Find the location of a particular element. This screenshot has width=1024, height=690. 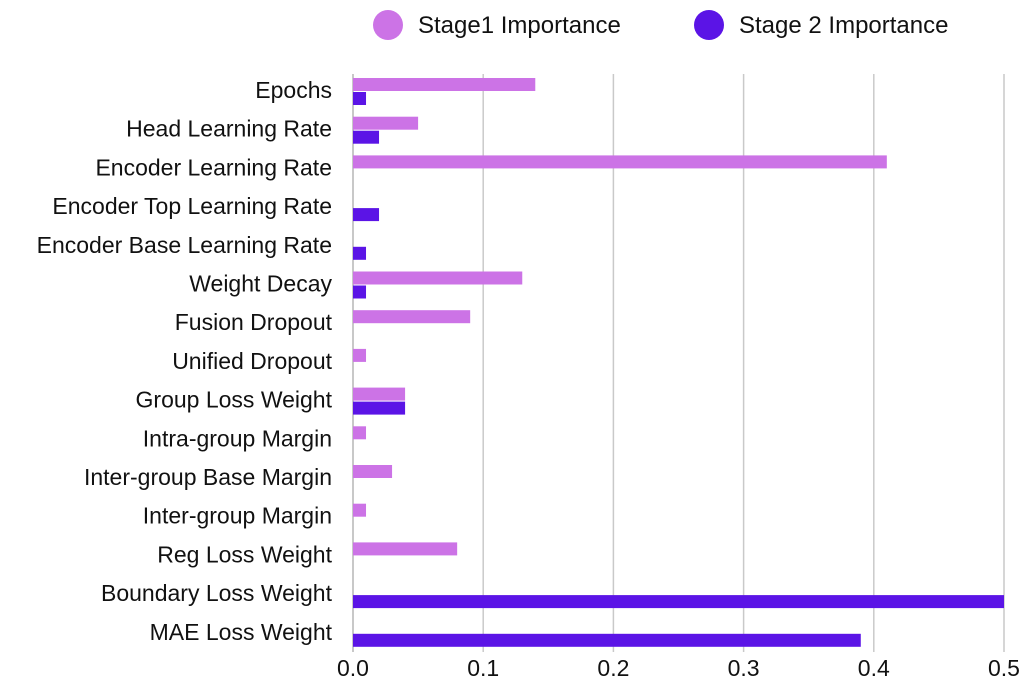

category-label: Encoder Learning Rate is located at coordinates (213, 167).